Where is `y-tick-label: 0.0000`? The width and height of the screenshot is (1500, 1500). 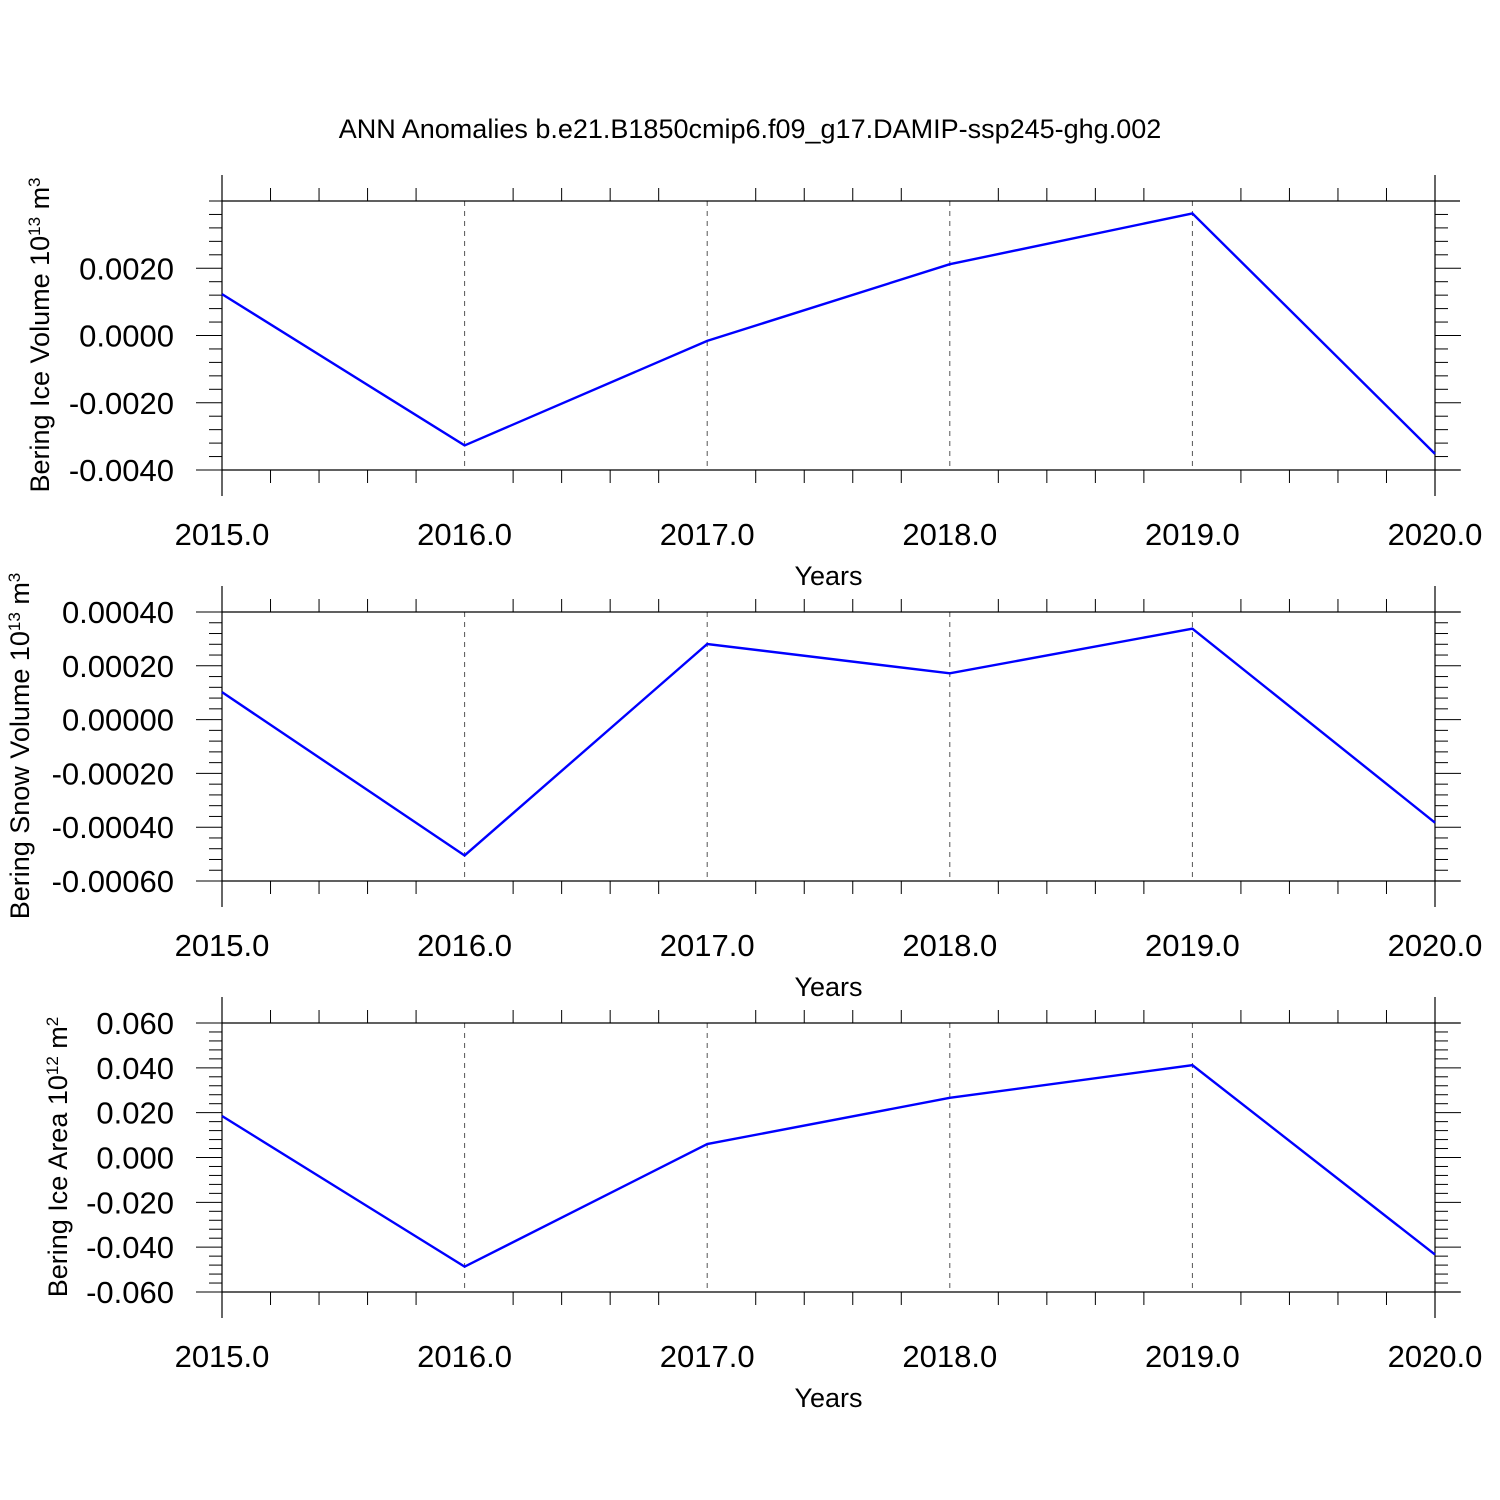 y-tick-label: 0.0000 is located at coordinates (126, 336).